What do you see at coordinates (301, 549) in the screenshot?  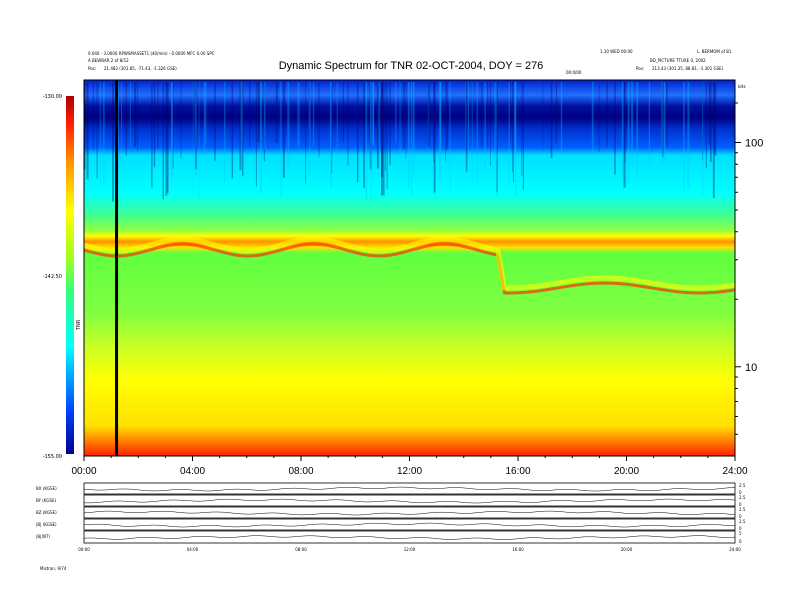 I see `panel-x-tick-label: 08:00` at bounding box center [301, 549].